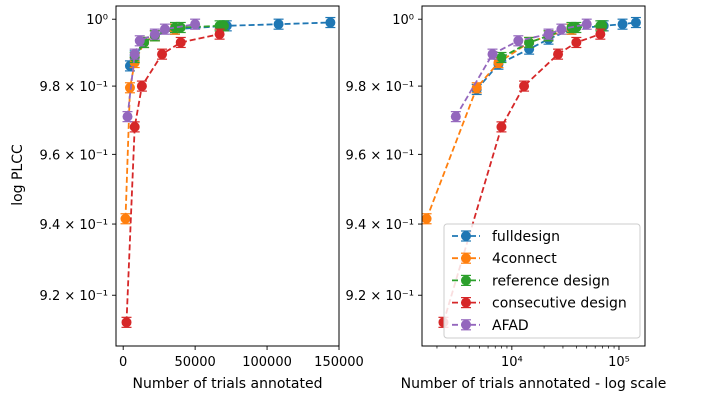 Image resolution: width=702 pixels, height=399 pixels. Describe the element at coordinates (18, 175) in the screenshot. I see `y-axis-label: log PLCC` at that location.